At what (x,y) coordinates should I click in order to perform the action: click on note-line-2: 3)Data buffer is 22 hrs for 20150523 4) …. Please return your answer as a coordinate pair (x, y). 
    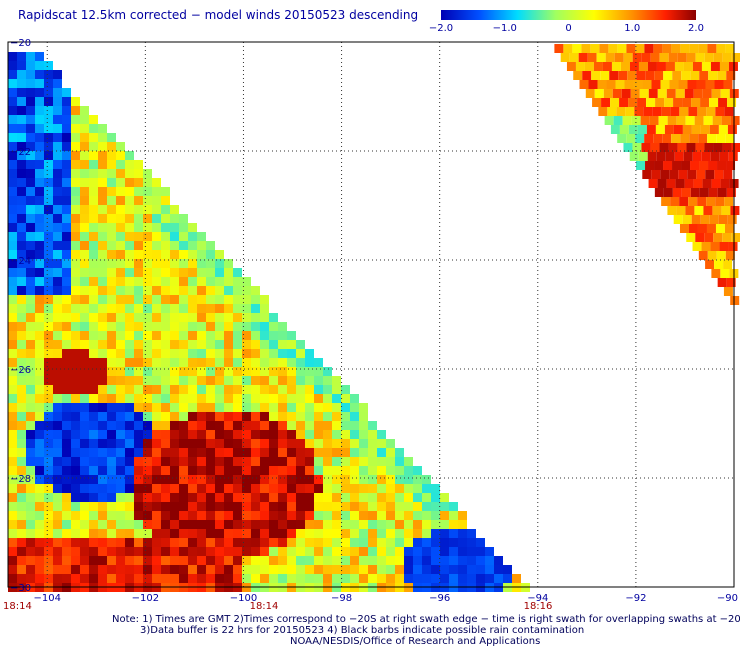
    Looking at the image, I should click on (362, 630).